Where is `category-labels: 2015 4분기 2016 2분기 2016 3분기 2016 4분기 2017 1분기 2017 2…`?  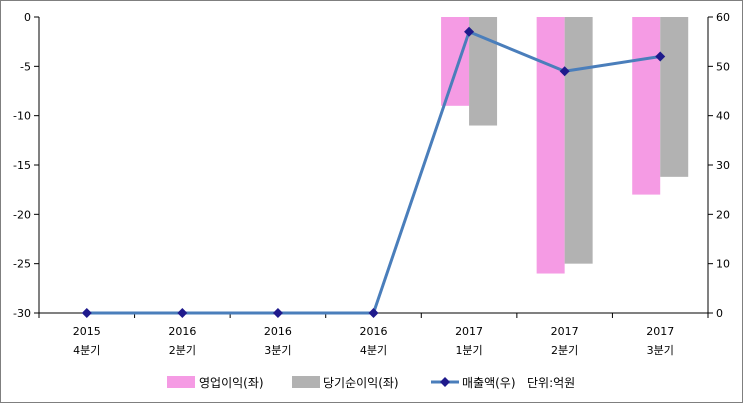 category-labels: 2015 4분기 2016 2분기 2016 3분기 2016 4분기 2017 1분기 2017 2… is located at coordinates (373, 341).